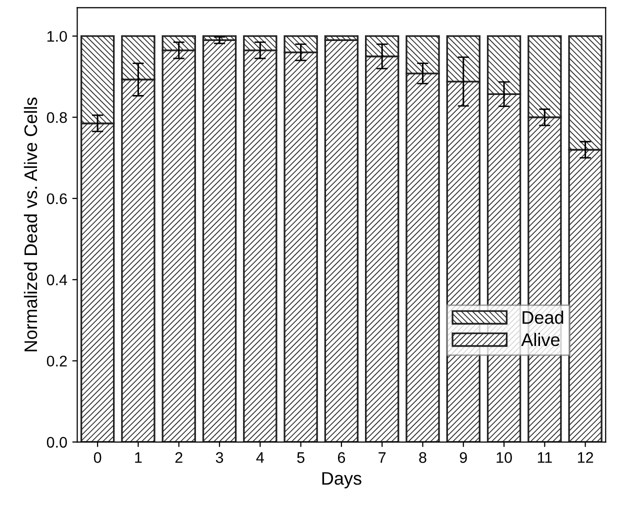 The width and height of the screenshot is (618, 511). I want to click on y-tick-label: 1.0, so click(57, 36).